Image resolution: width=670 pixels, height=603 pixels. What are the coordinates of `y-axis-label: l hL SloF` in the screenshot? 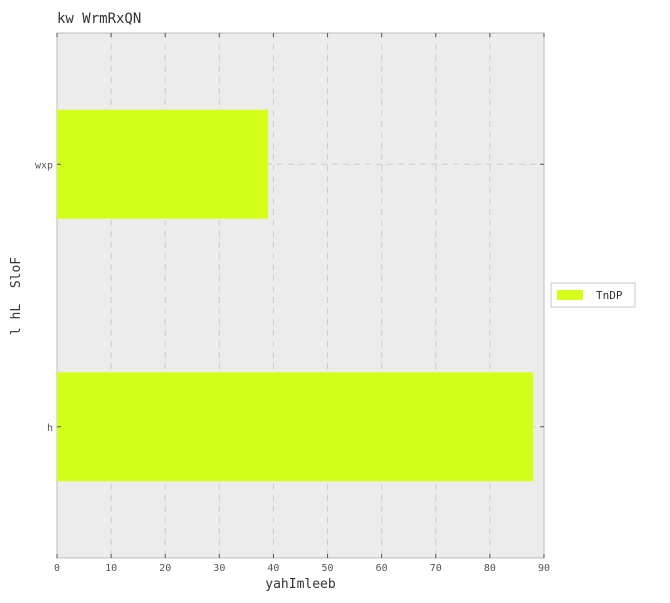 It's located at (16, 296).